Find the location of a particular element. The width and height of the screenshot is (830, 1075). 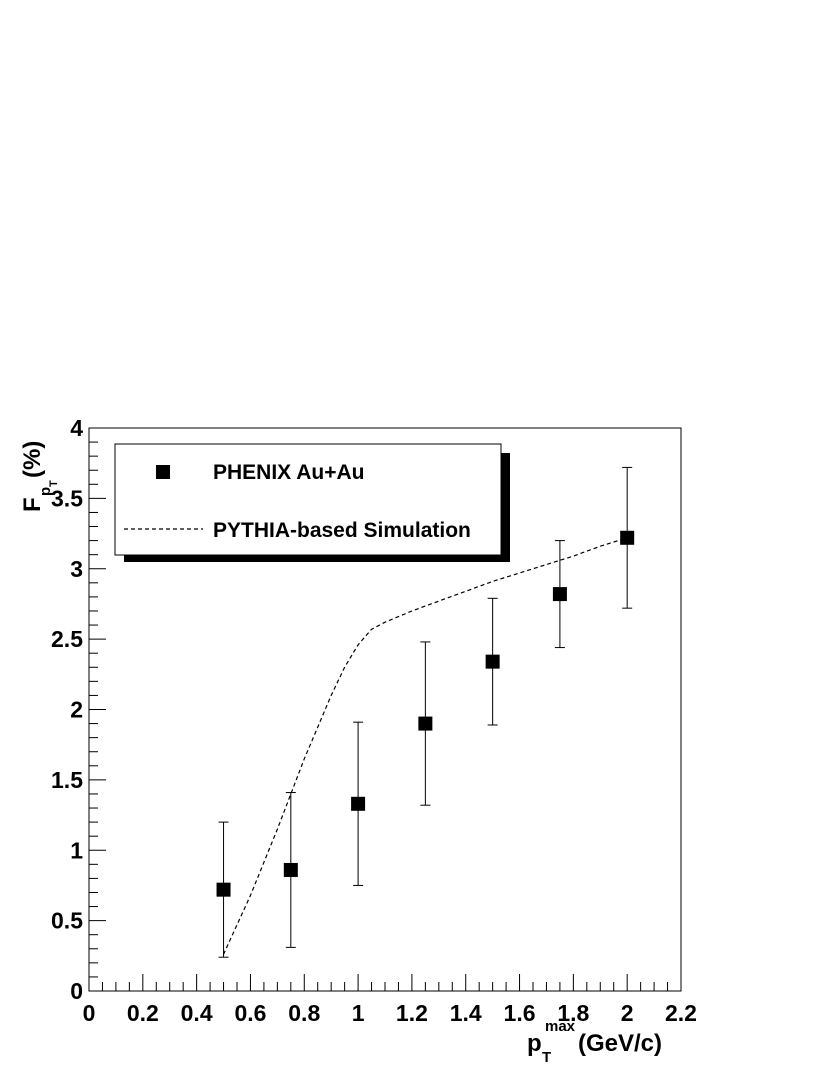

y-axis-title-unit: (%) is located at coordinates (32, 459).